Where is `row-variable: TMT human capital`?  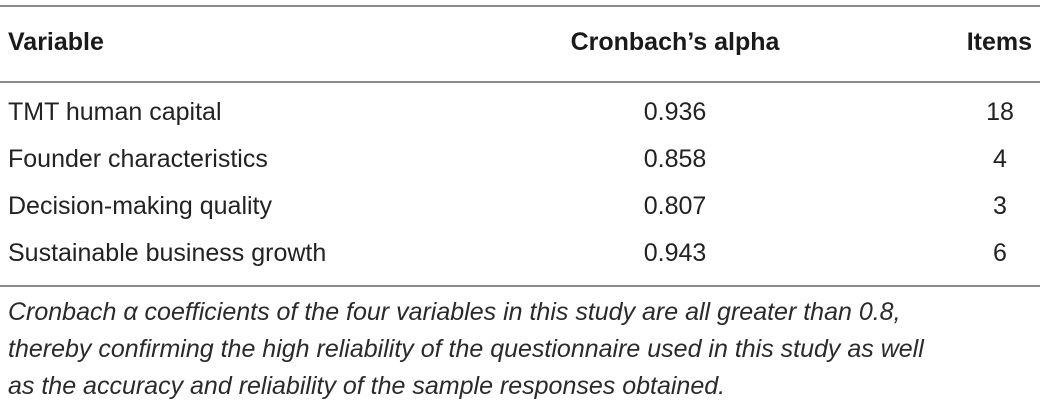
row-variable: TMT human capital is located at coordinates (115, 112).